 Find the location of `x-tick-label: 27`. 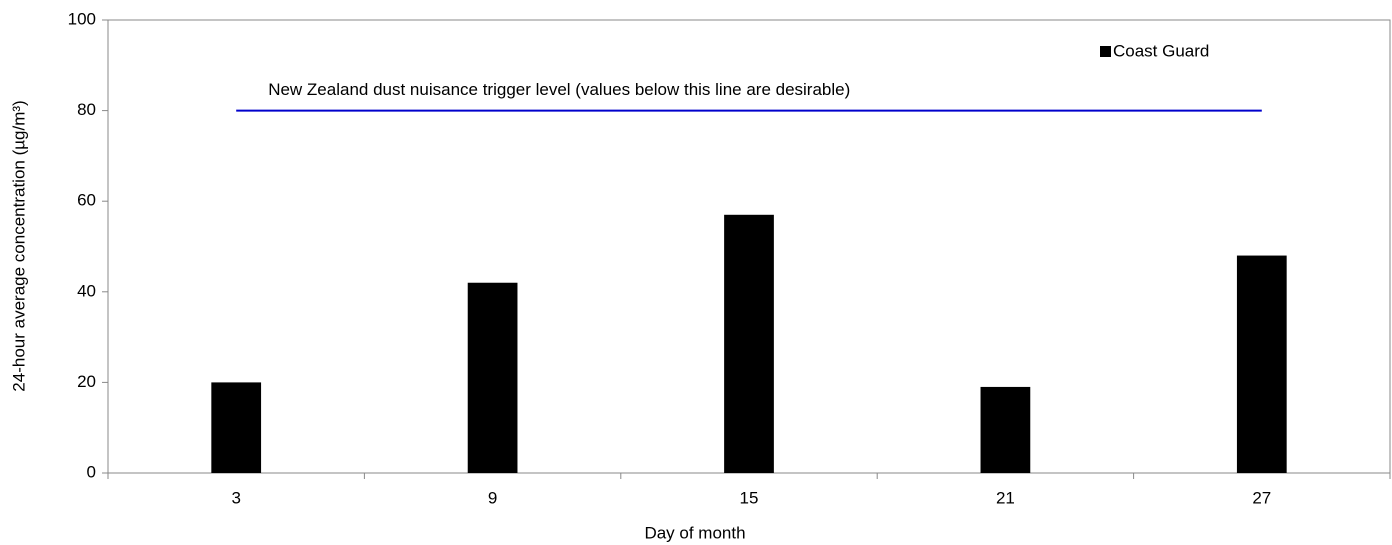

x-tick-label: 27 is located at coordinates (1261, 497).